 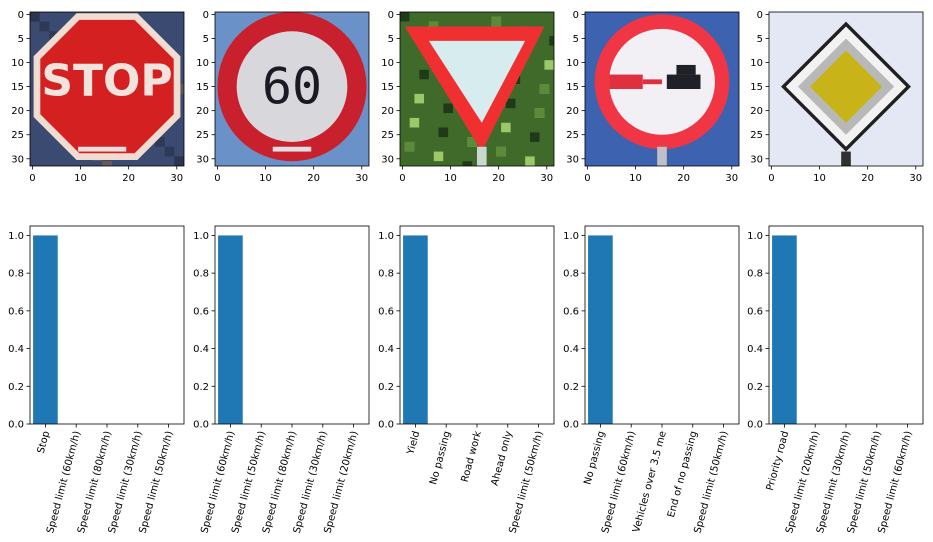 What do you see at coordinates (572, 159) in the screenshot?
I see `y-tick-label: 30` at bounding box center [572, 159].